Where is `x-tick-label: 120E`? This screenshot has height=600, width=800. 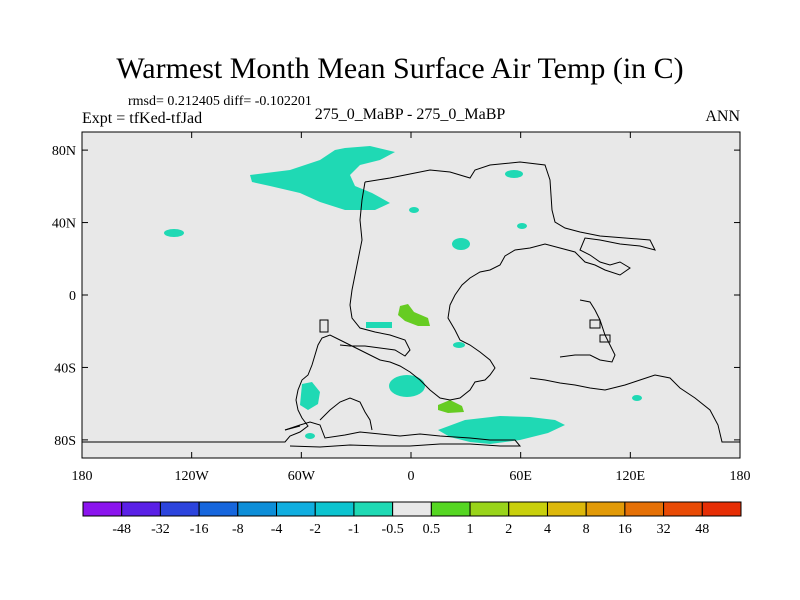
x-tick-label: 120E is located at coordinates (631, 476).